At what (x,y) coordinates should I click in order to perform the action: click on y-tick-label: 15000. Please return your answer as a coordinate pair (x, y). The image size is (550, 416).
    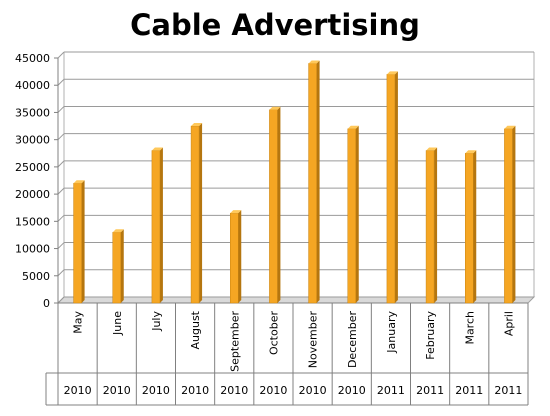
    Looking at the image, I should click on (32, 221).